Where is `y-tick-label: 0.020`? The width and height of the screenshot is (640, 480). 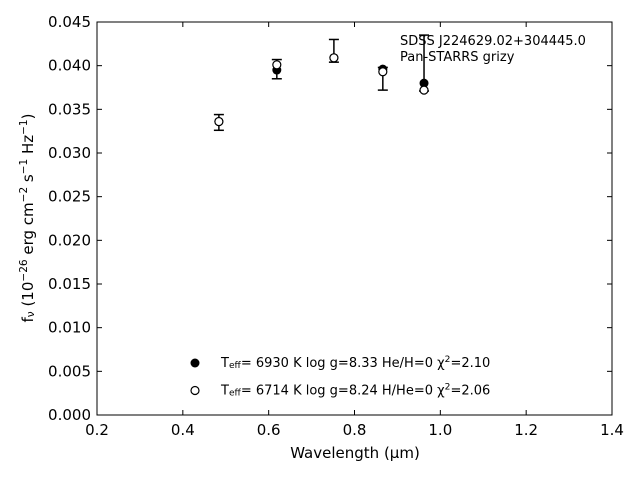
y-tick-label: 0.020 is located at coordinates (69, 240).